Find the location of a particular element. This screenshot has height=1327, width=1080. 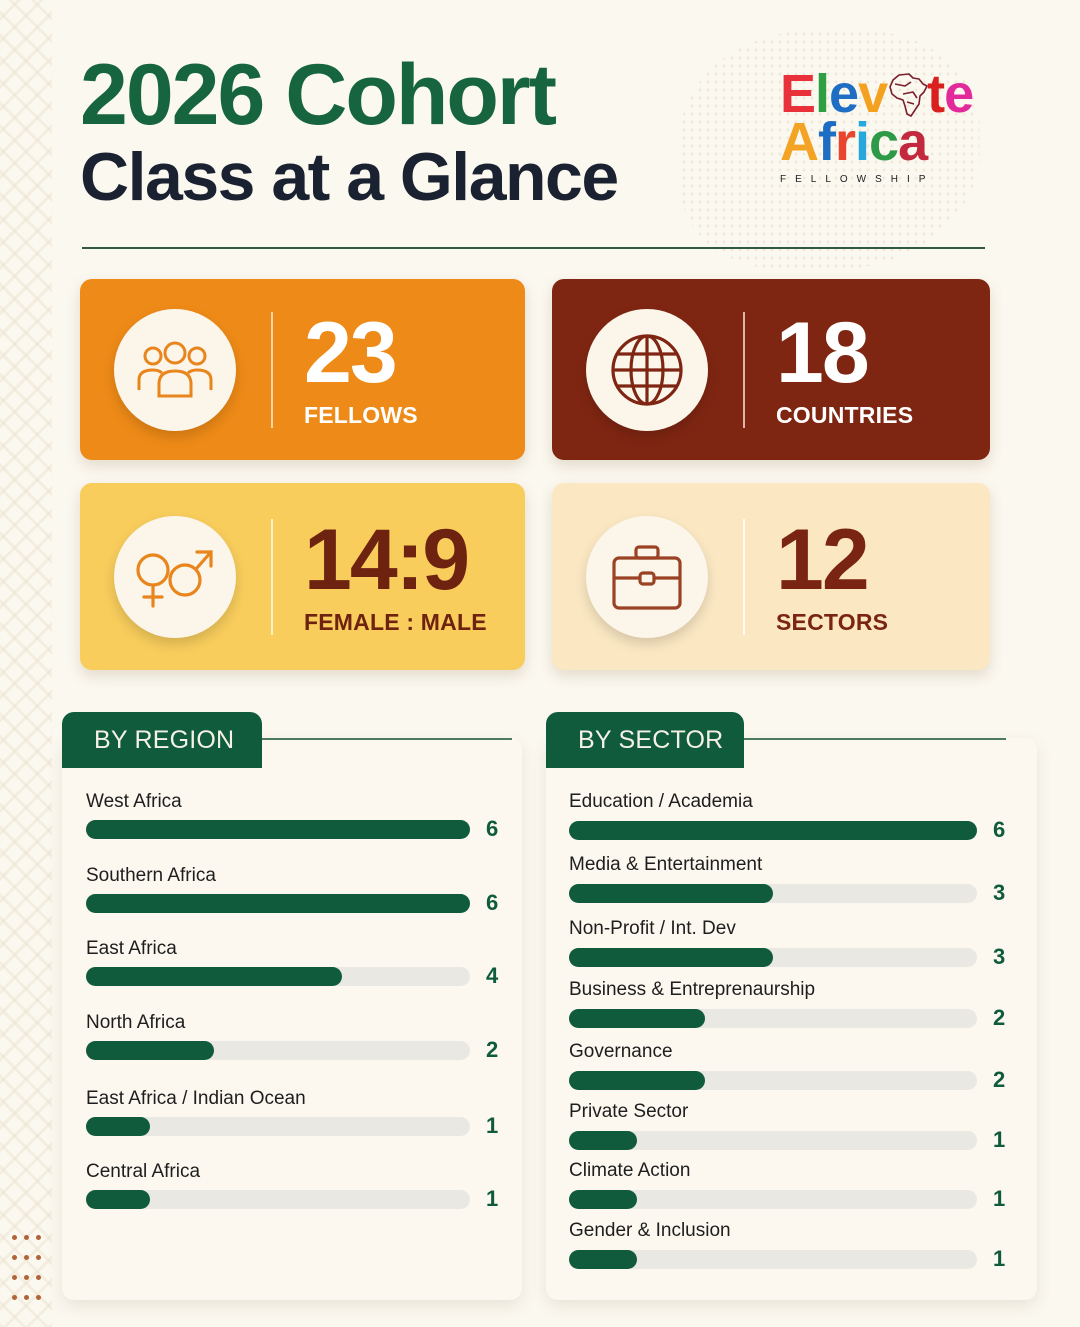

bar-label: Media & Entertainment is located at coordinates (666, 864).